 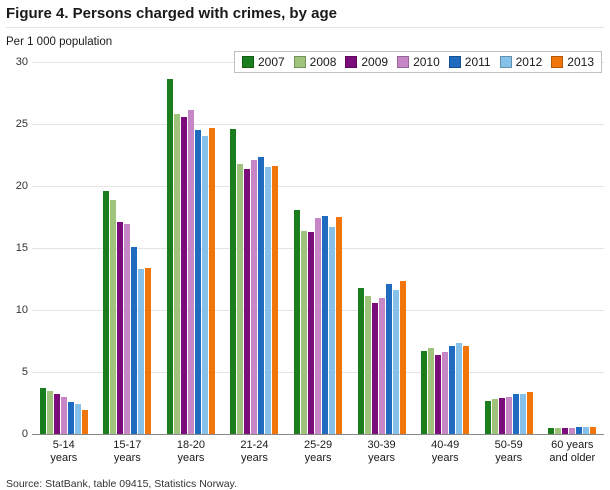 I want to click on legend-label: 2013, so click(x=580, y=62).